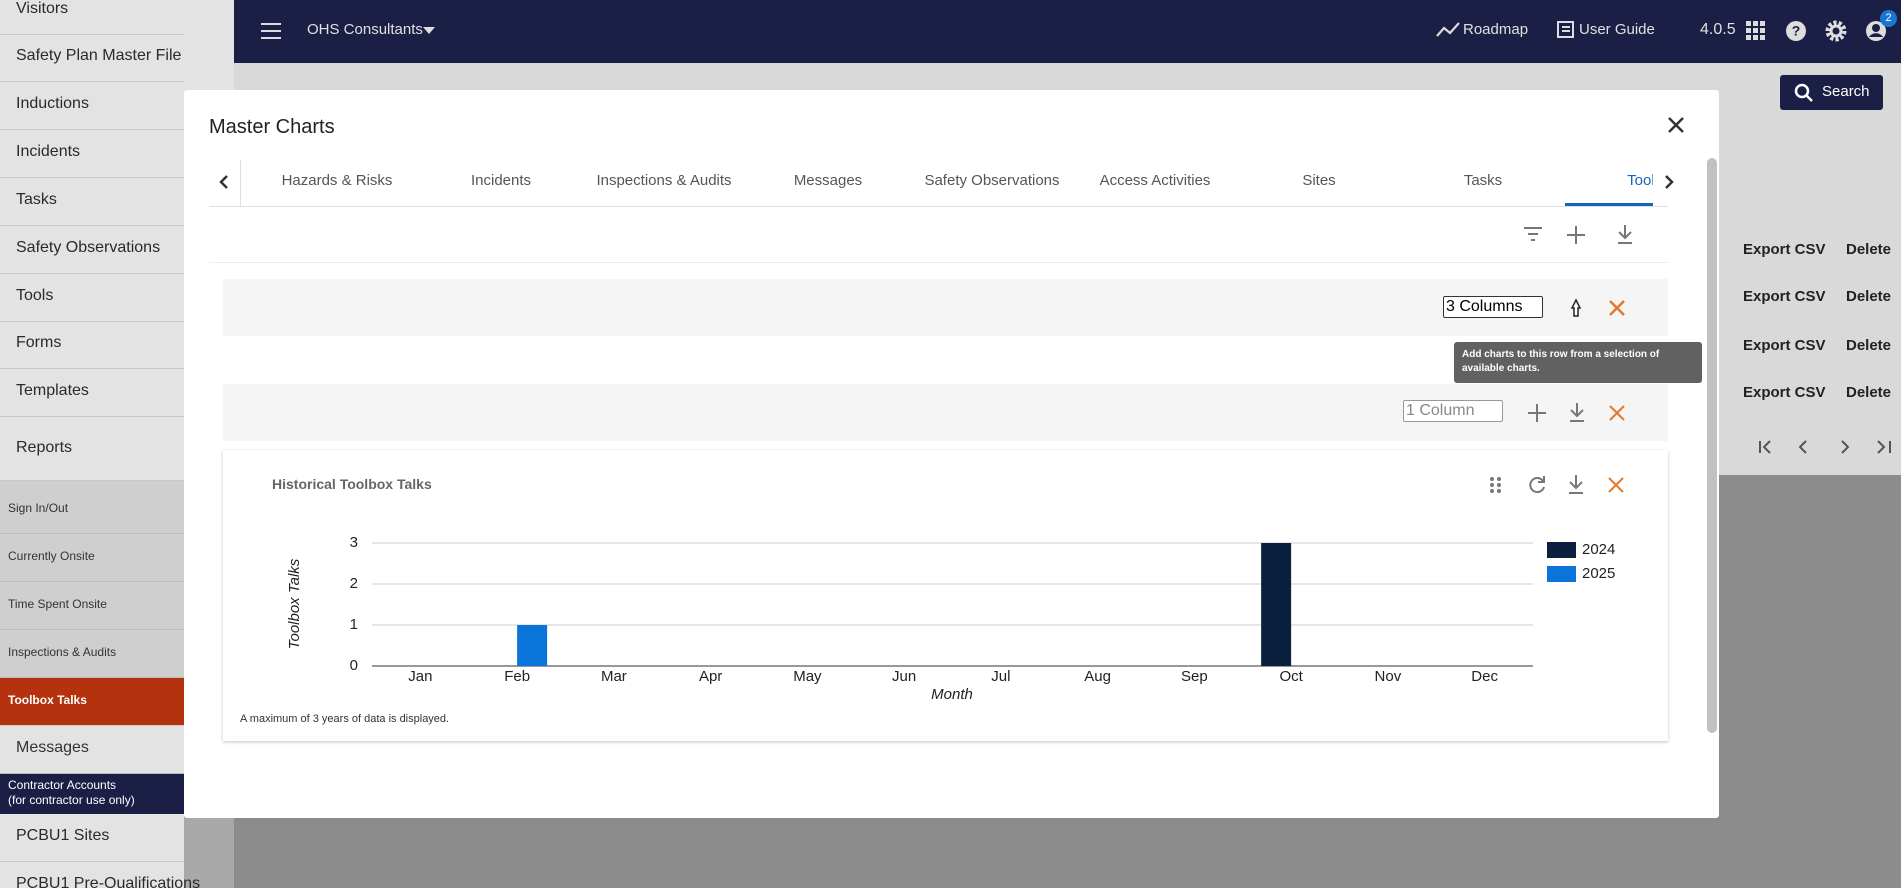 This screenshot has height=888, width=1901. What do you see at coordinates (1676, 125) in the screenshot?
I see `close-button` at bounding box center [1676, 125].